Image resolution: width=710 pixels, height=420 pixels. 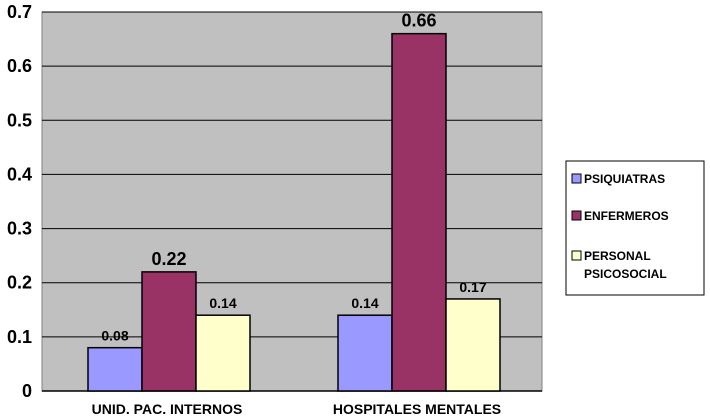 What do you see at coordinates (19, 283) in the screenshot?
I see `y-tick-label: 0.2` at bounding box center [19, 283].